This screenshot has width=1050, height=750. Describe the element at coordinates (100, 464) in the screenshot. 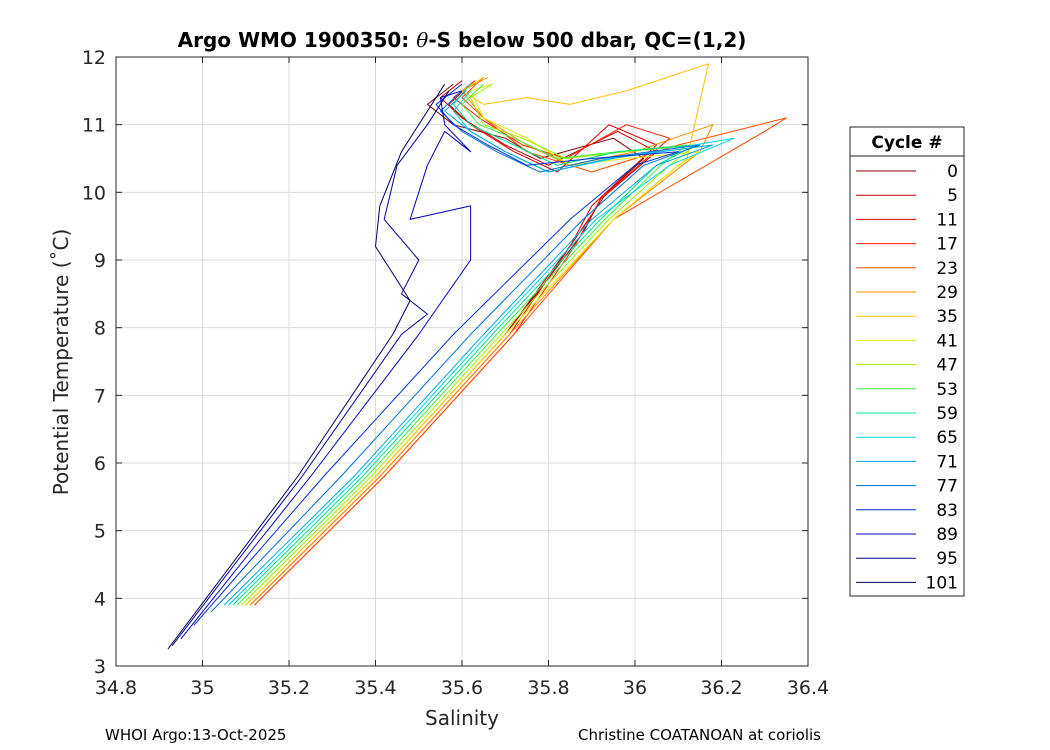

I see `y-tick-label: 6` at that location.